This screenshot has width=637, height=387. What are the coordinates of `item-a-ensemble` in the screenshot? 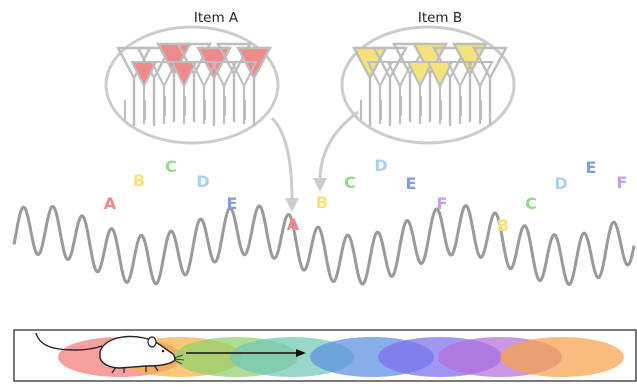 It's located at (192, 85).